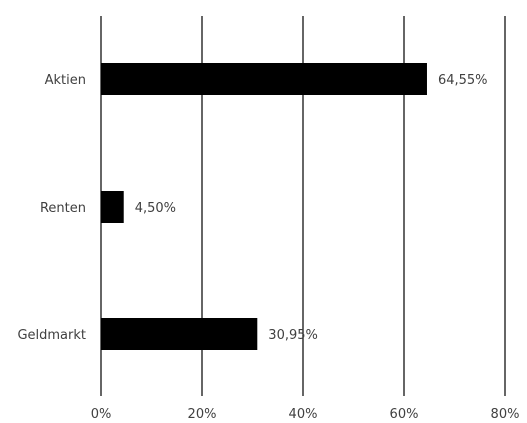 The width and height of the screenshot is (527, 423). What do you see at coordinates (293, 335) in the screenshot?
I see `data-label: 30,95%` at bounding box center [293, 335].